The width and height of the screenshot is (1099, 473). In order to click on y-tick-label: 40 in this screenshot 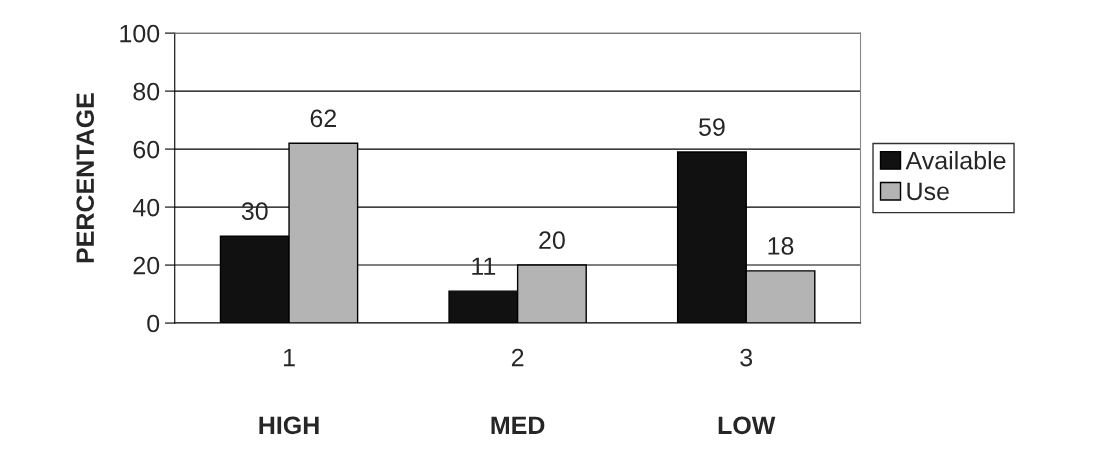, I will do `click(146, 207)`.